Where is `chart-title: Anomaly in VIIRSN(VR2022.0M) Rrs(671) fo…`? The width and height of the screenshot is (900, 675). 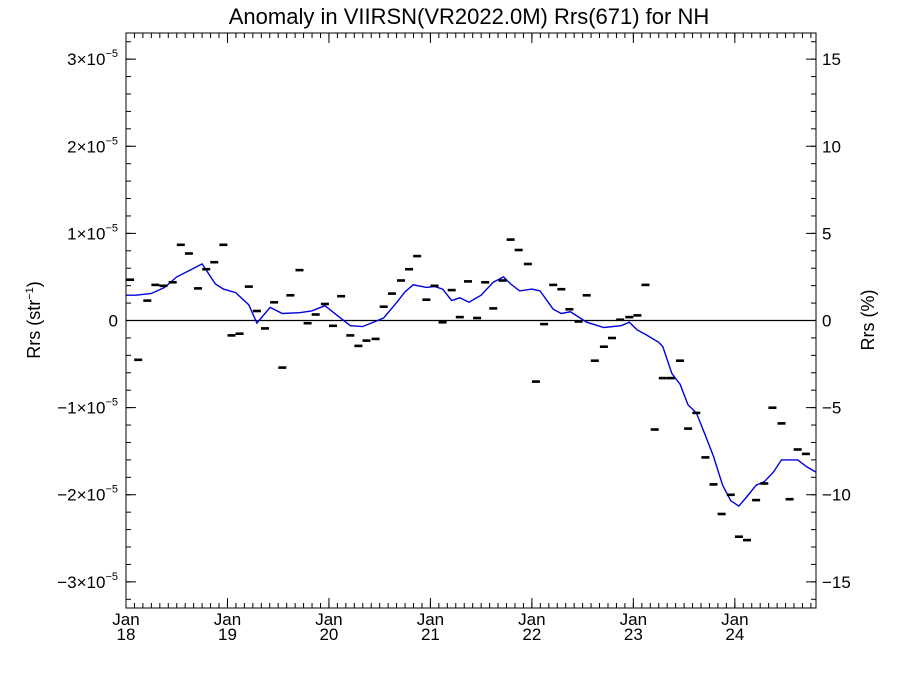 chart-title: Anomaly in VIIRSN(VR2022.0M) Rrs(671) fo… is located at coordinates (469, 16).